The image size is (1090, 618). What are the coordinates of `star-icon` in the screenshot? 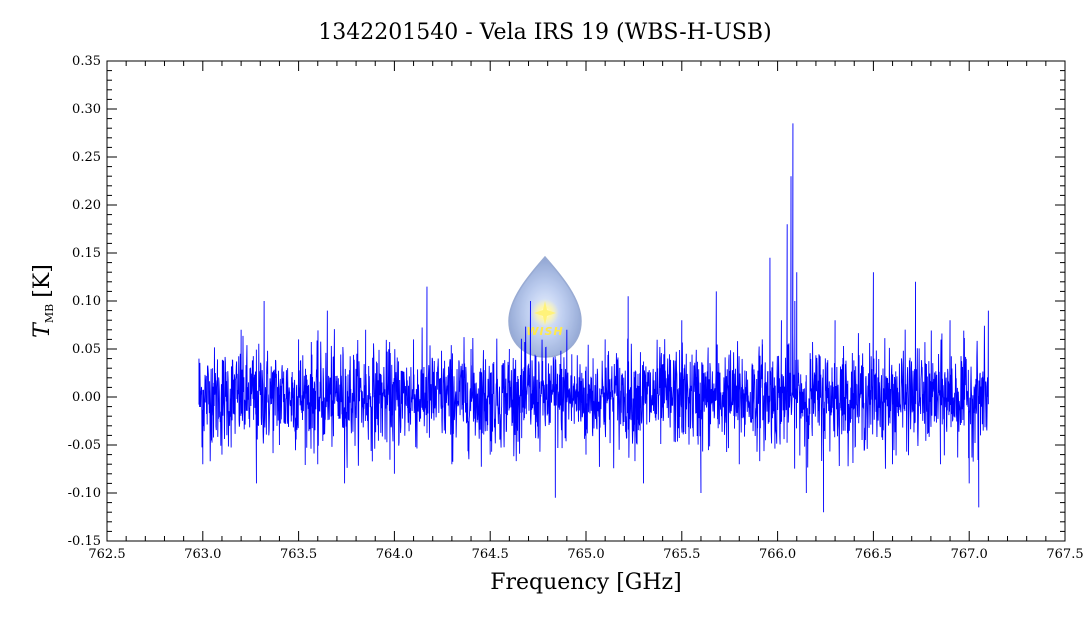 It's located at (545, 313).